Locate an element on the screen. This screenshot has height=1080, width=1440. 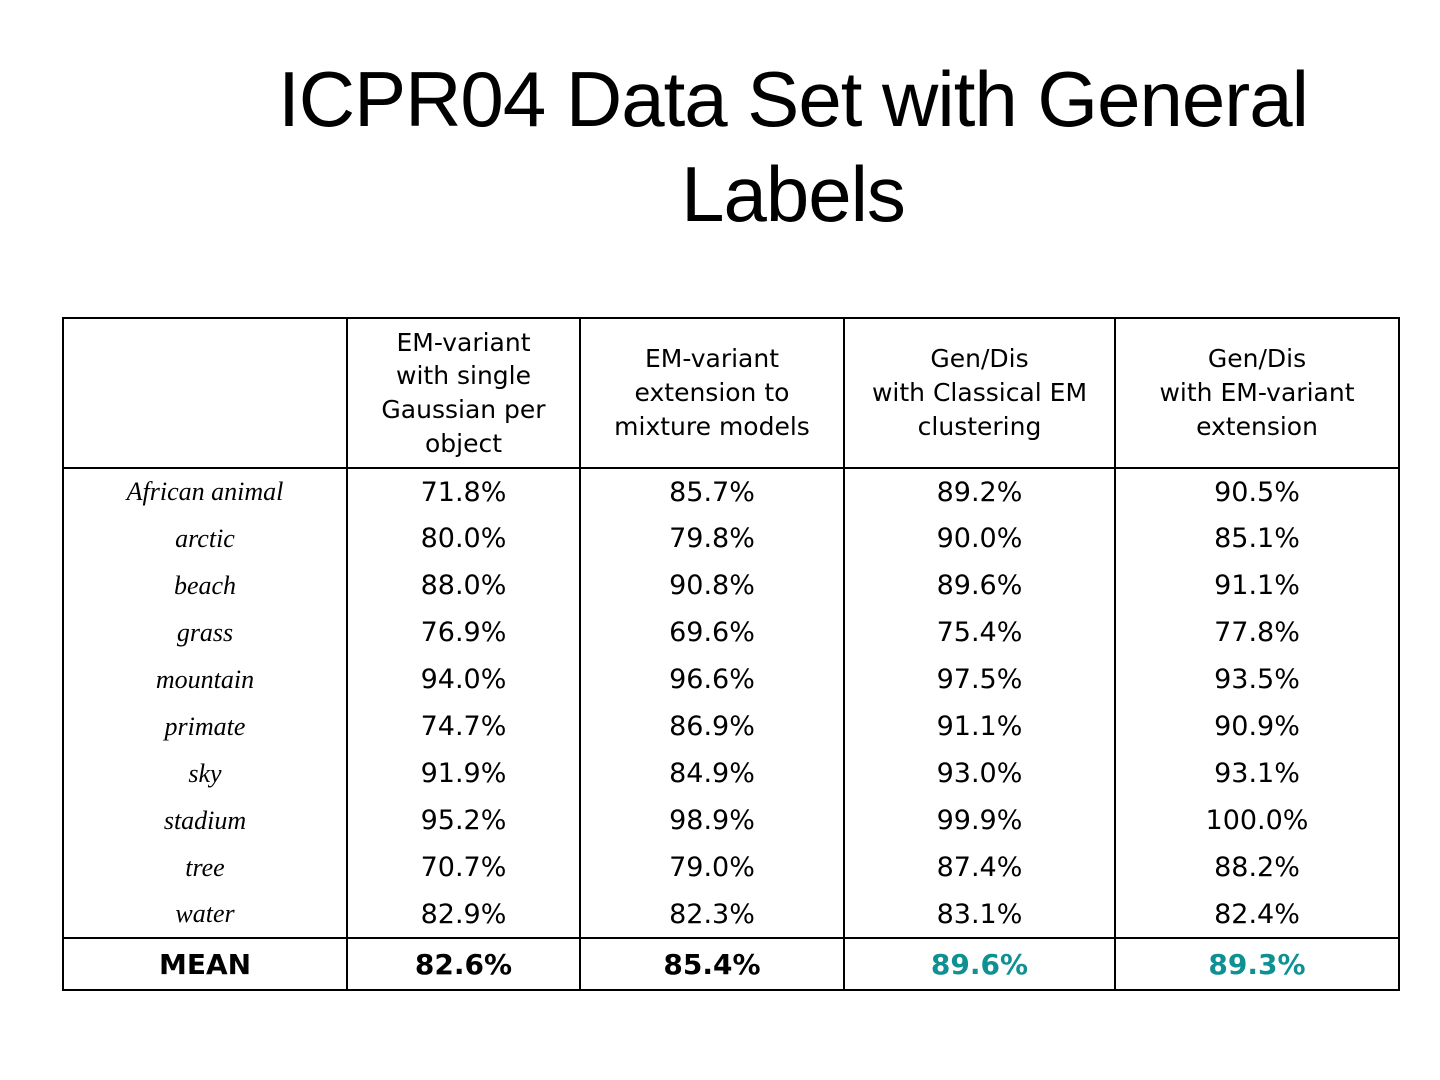
mean-value-highlighted: 89.6% is located at coordinates (979, 963).